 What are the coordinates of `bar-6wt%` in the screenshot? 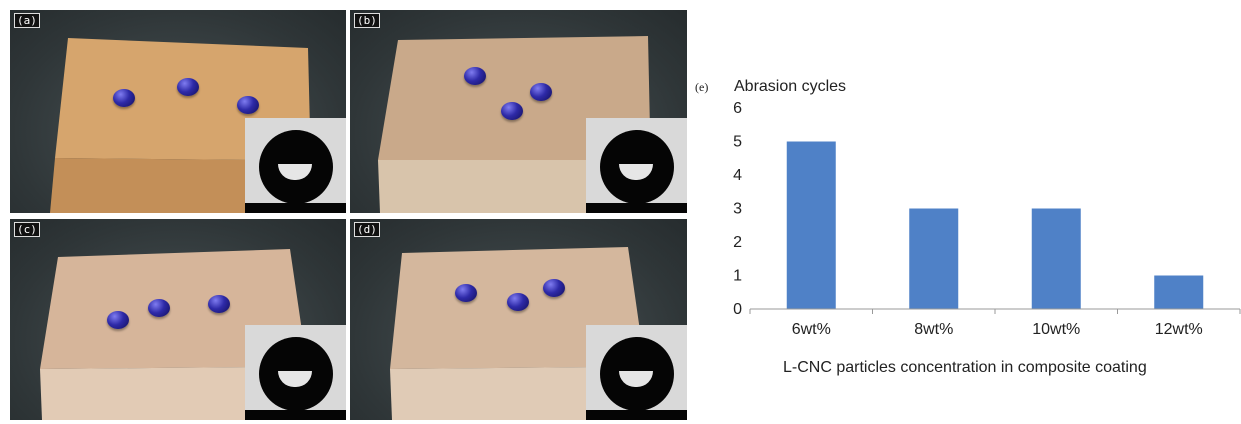 It's located at (811, 225).